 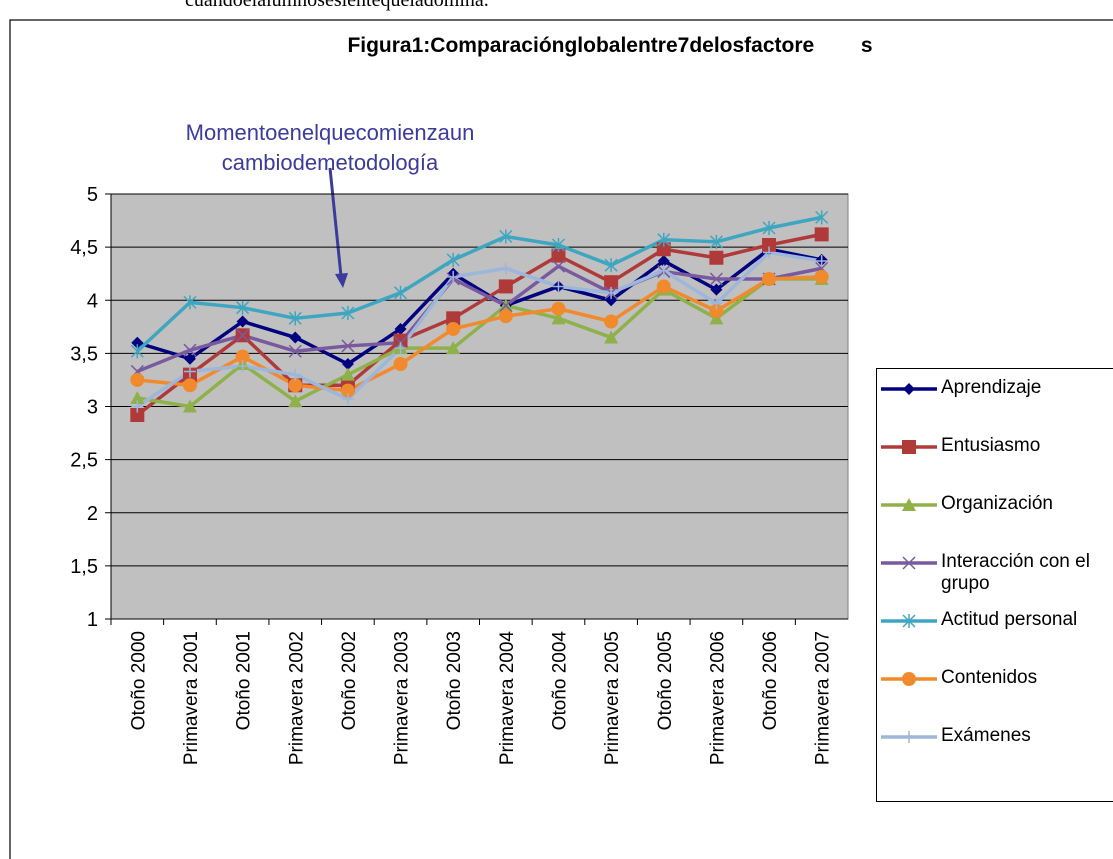 What do you see at coordinates (402, 698) in the screenshot?
I see `x-tick-label: Primavera 2003` at bounding box center [402, 698].